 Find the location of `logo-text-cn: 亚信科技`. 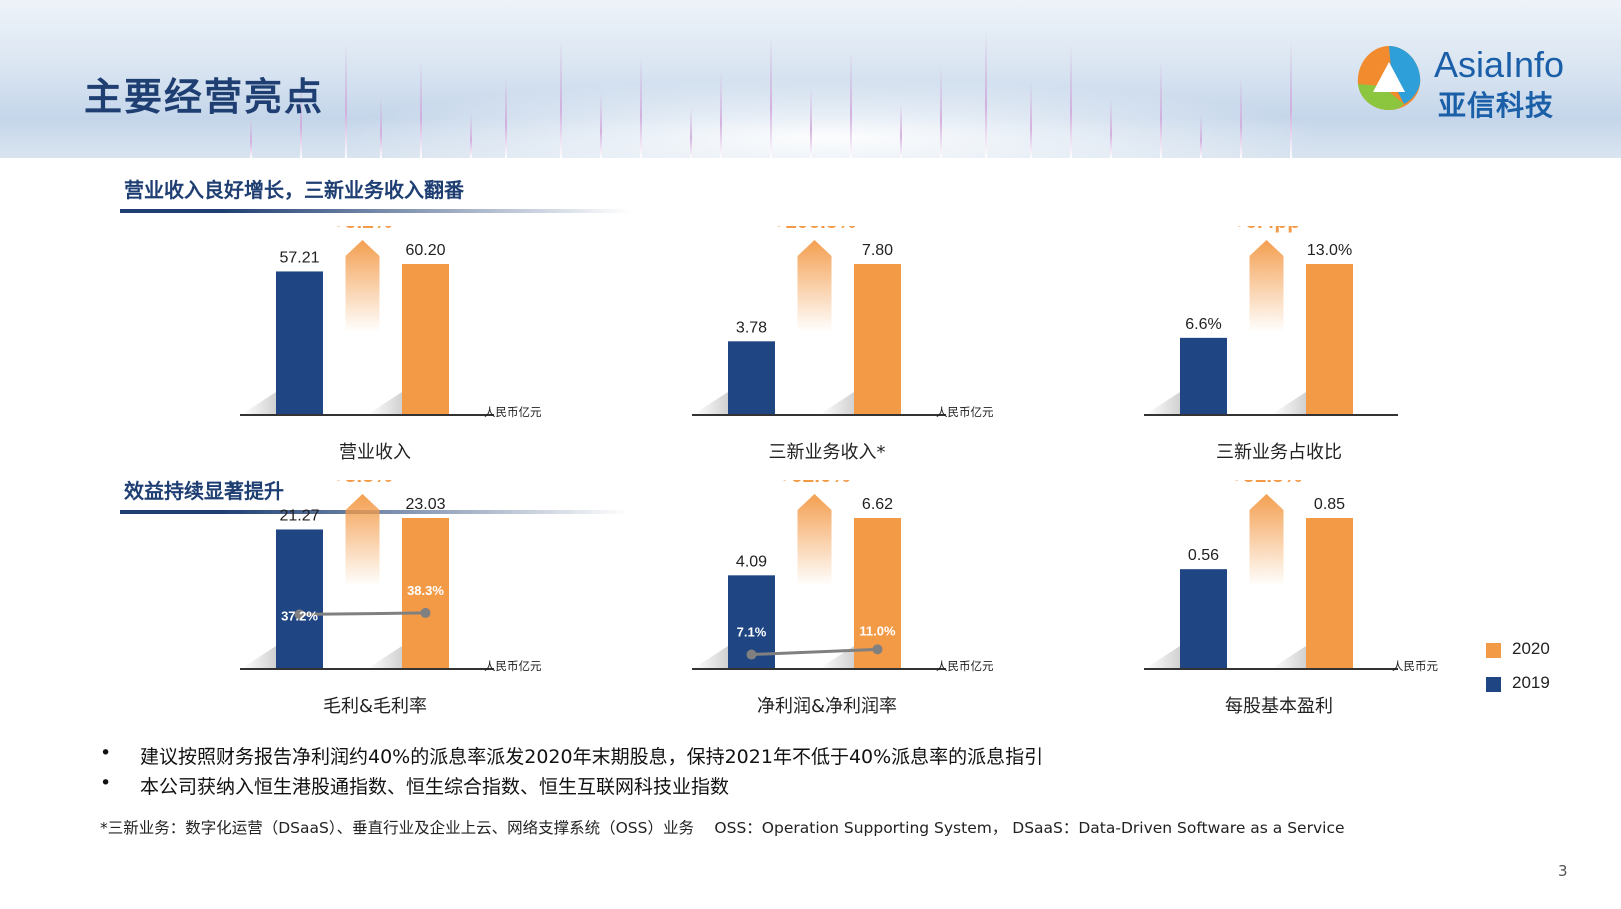

logo-text-cn: 亚信科技 is located at coordinates (1496, 105).